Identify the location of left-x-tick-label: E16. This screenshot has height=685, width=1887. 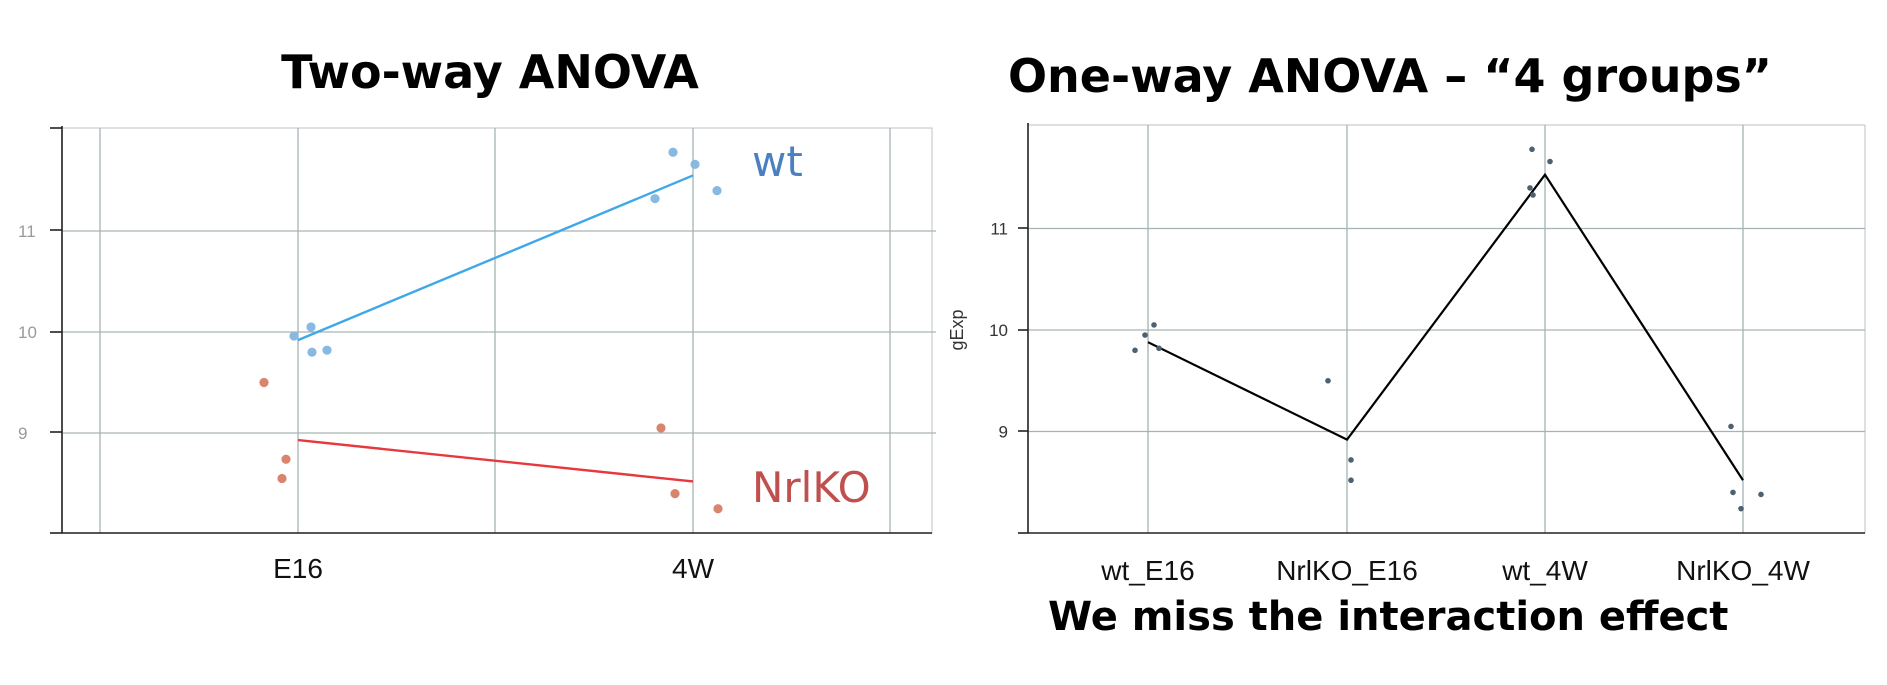
(298, 568).